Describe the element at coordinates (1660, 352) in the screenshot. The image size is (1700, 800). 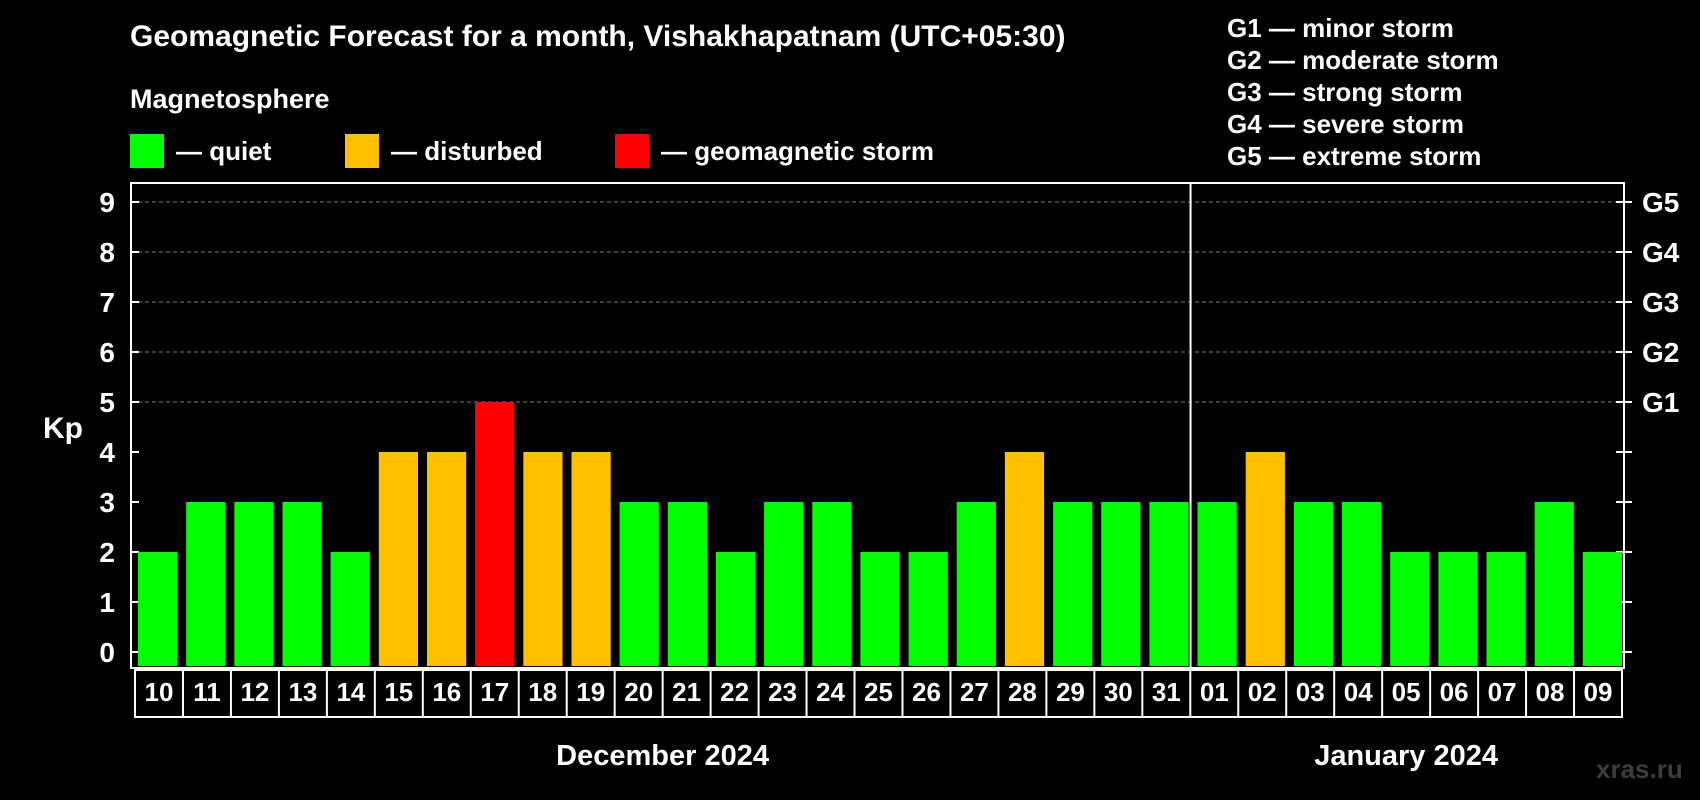
I see `right-storm-label: G2` at that location.